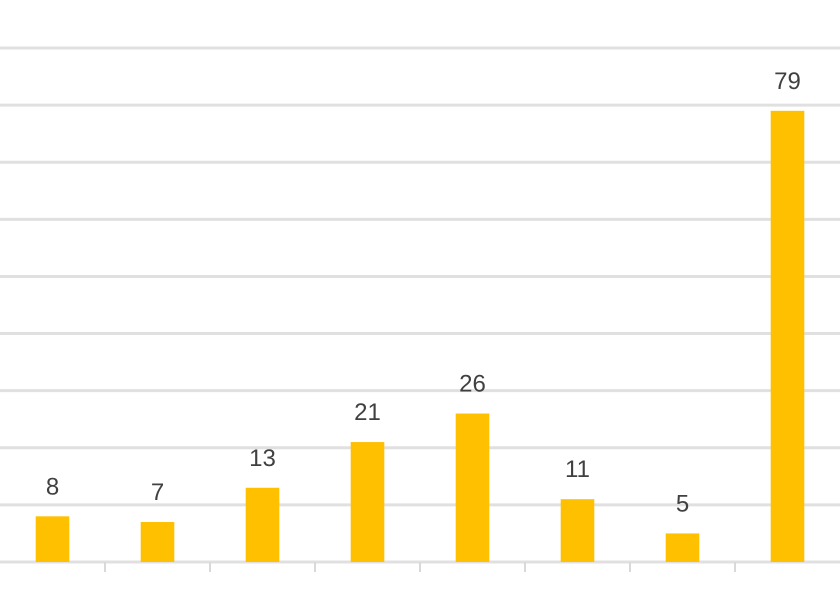  I want to click on data-label: 7, so click(157, 492).